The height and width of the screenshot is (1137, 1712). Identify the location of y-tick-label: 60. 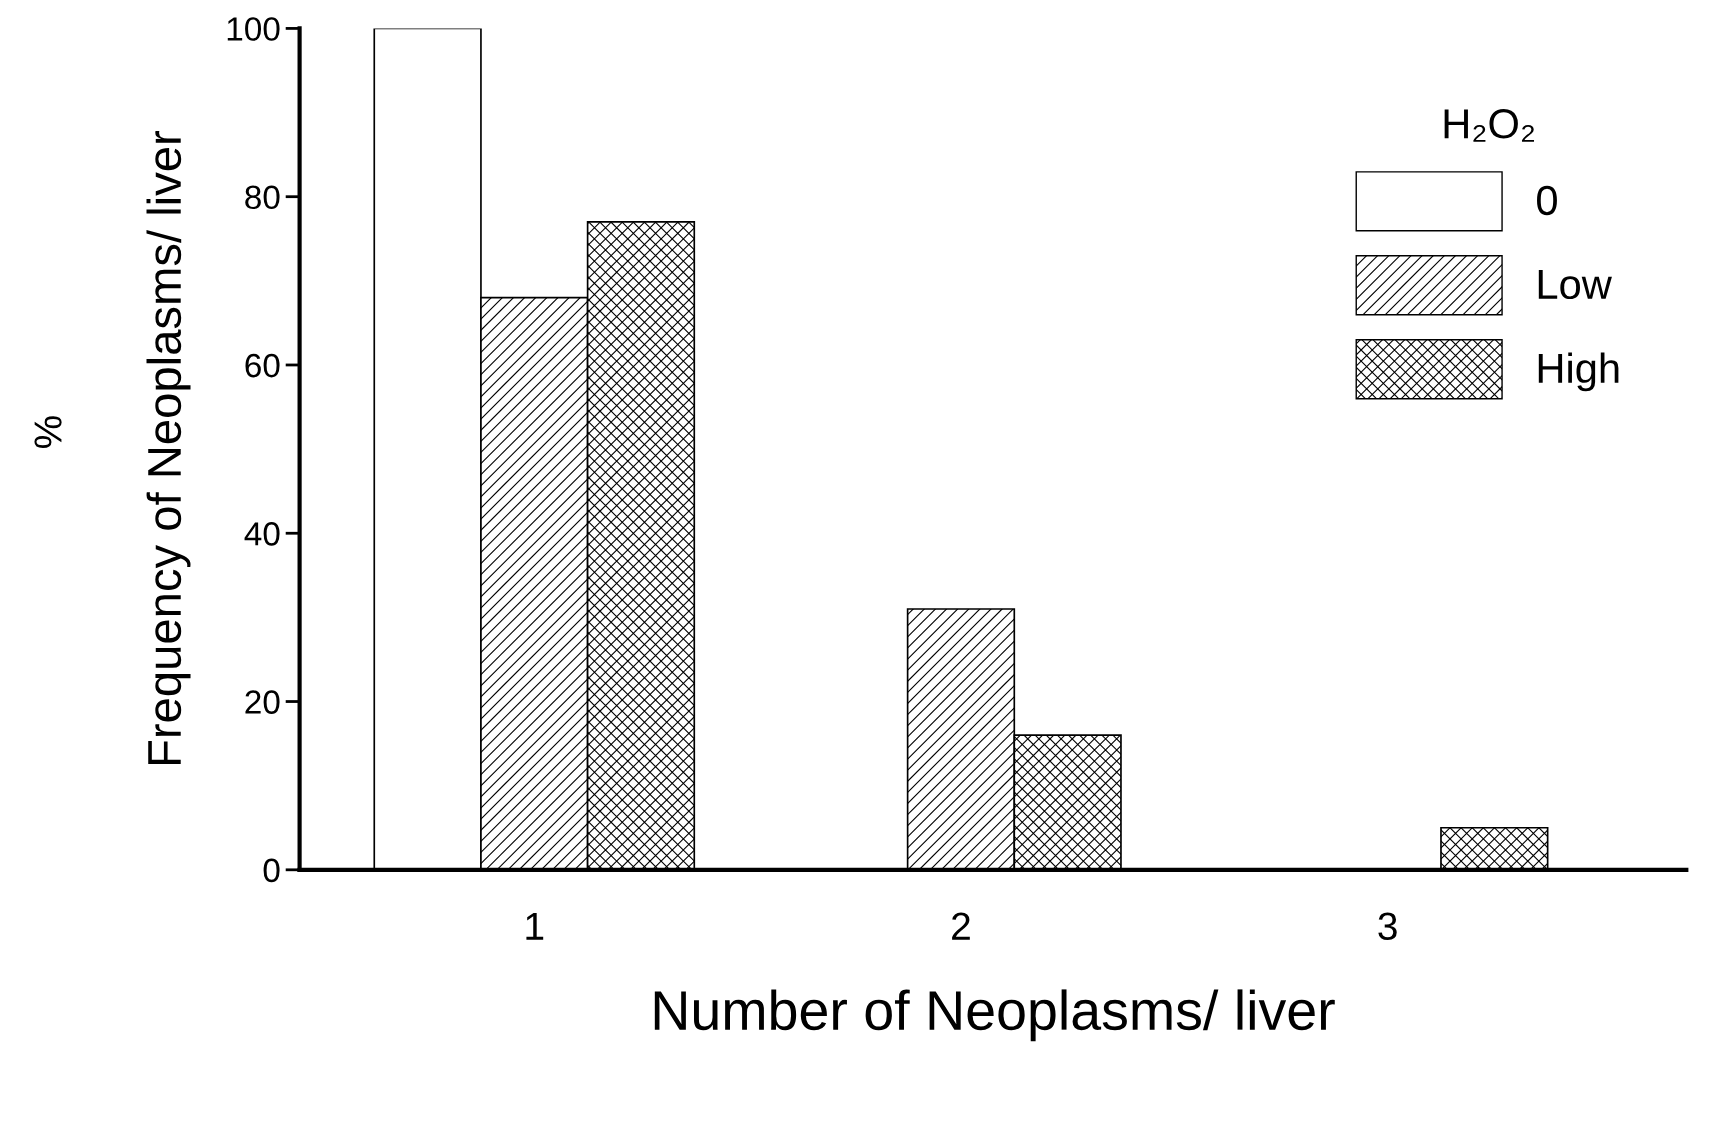
(262, 365).